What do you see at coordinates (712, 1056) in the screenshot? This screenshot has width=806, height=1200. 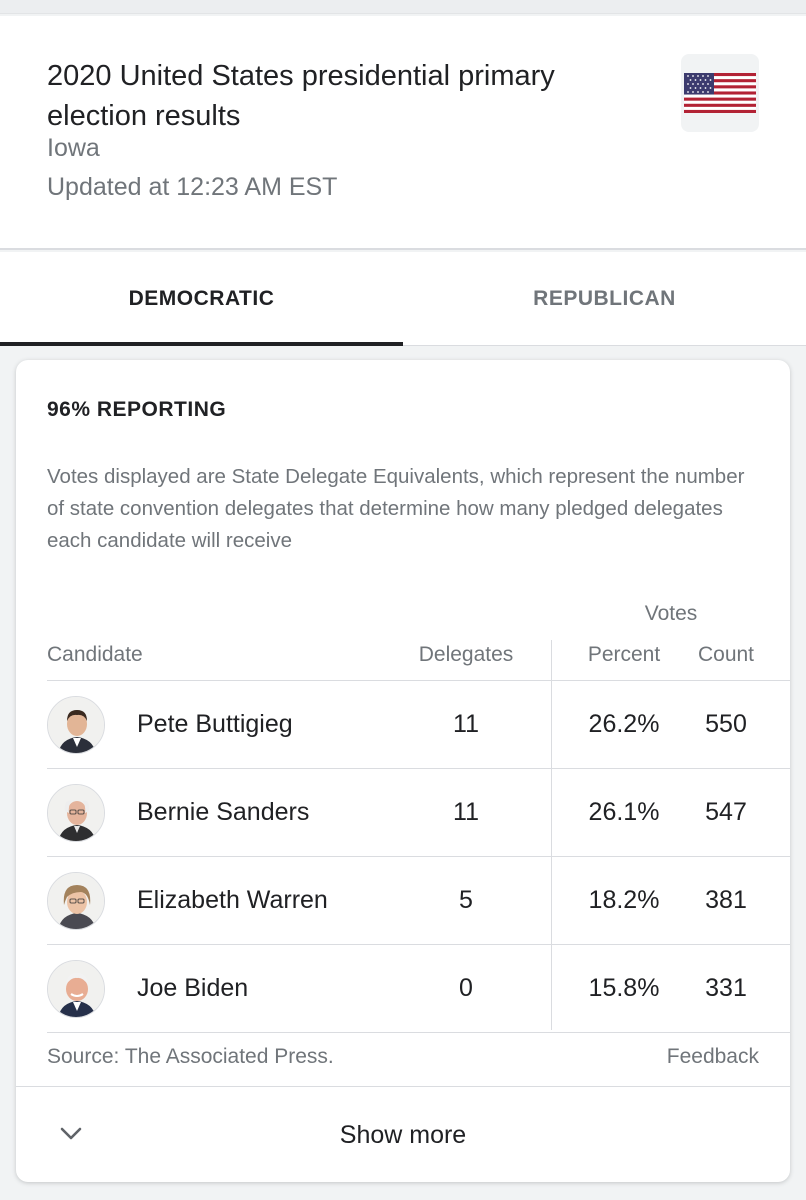 I see `feedback-link: Feedback` at bounding box center [712, 1056].